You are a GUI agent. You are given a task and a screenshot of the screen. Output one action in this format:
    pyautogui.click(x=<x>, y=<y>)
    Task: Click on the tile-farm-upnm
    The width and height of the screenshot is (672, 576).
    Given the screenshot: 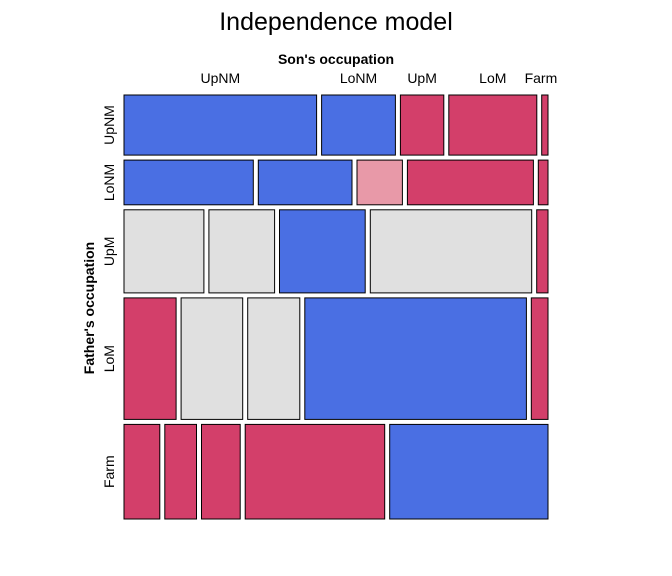 What is the action you would take?
    pyautogui.click(x=142, y=471)
    